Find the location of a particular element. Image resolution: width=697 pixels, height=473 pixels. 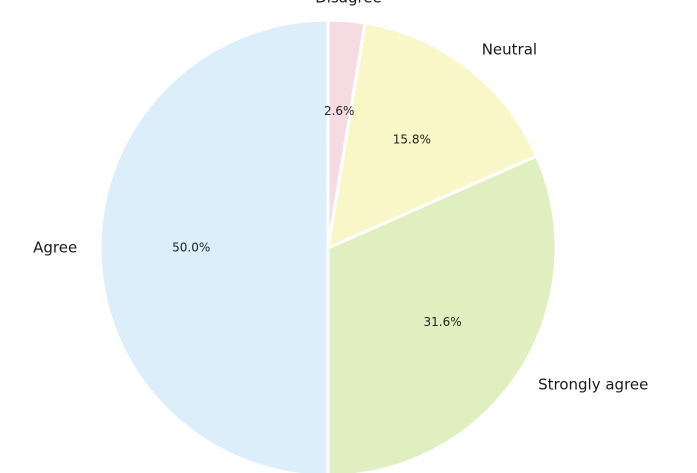

pie-label-neutral: Neutral is located at coordinates (509, 49).